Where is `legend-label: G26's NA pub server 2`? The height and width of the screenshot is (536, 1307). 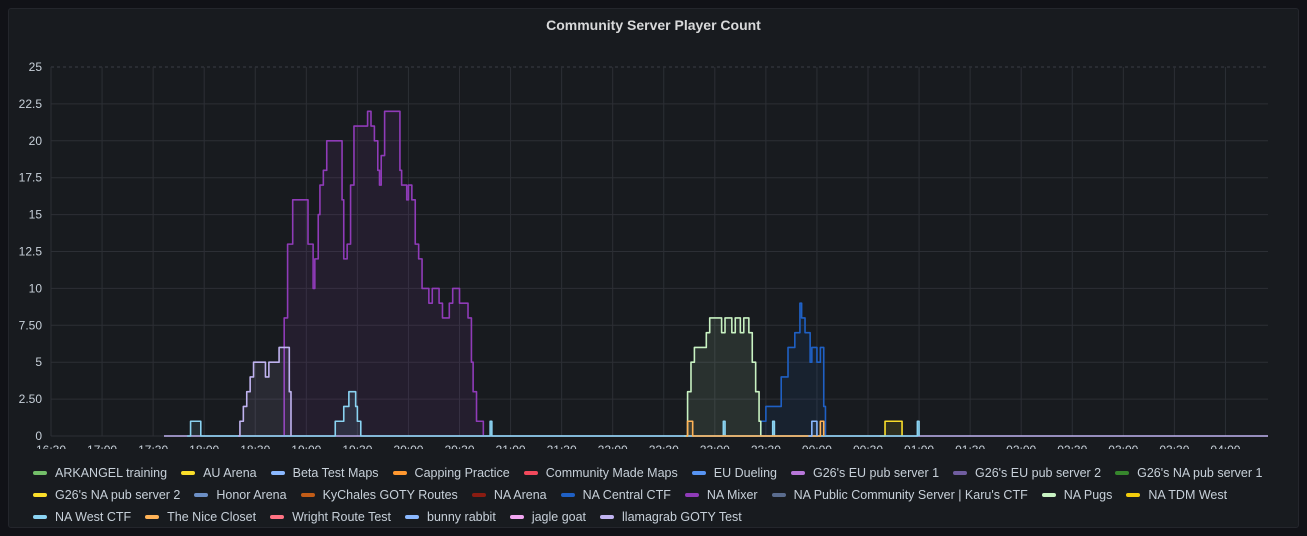 legend-label: G26's NA pub server 2 is located at coordinates (118, 495).